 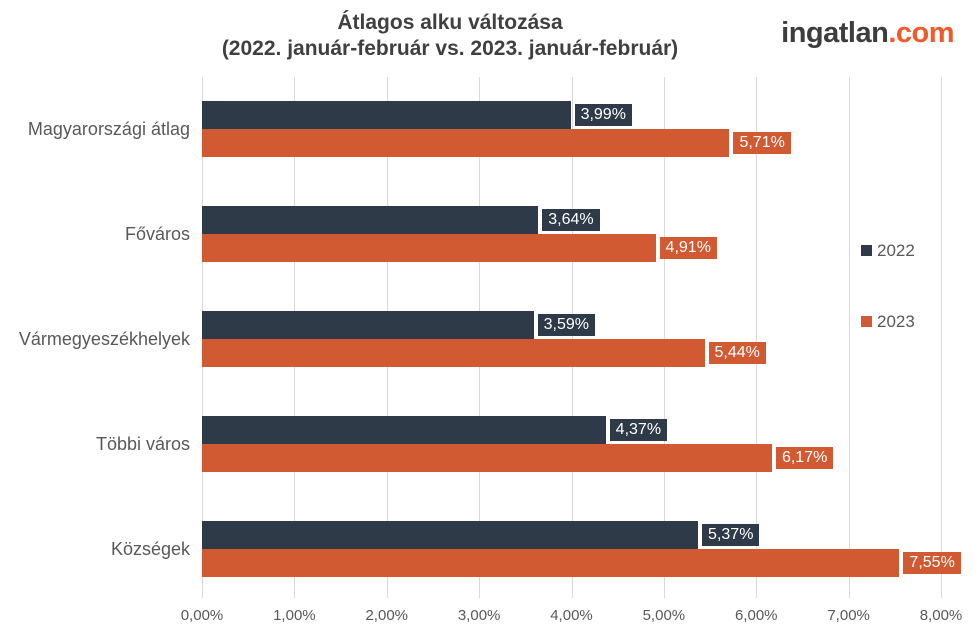 I want to click on logo-name-text: ingatlan, so click(x=835, y=33).